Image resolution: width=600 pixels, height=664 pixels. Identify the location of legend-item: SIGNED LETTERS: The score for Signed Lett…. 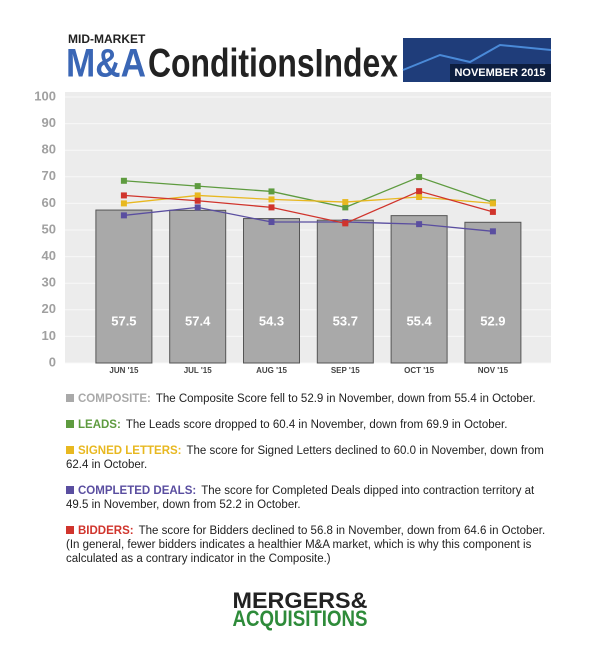
(311, 458).